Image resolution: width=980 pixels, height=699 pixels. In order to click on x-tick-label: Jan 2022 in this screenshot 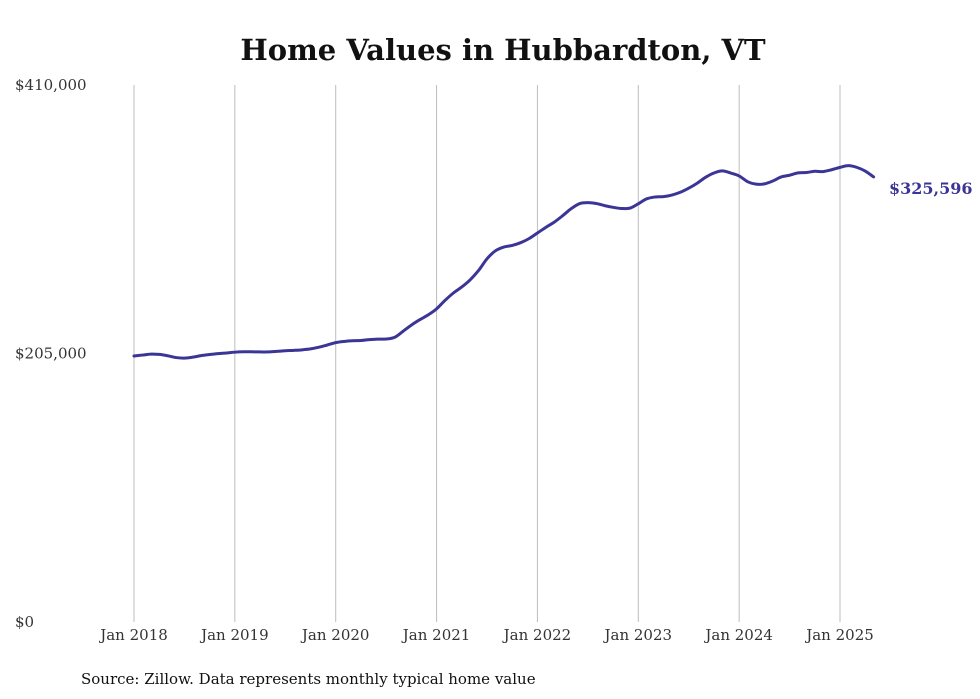, I will do `click(537, 635)`.